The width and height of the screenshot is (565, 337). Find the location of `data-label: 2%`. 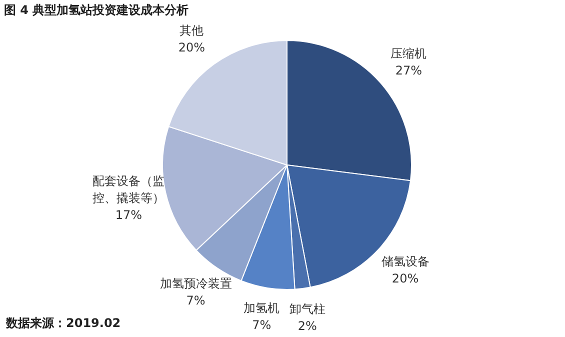

data-label: 2% is located at coordinates (307, 325).